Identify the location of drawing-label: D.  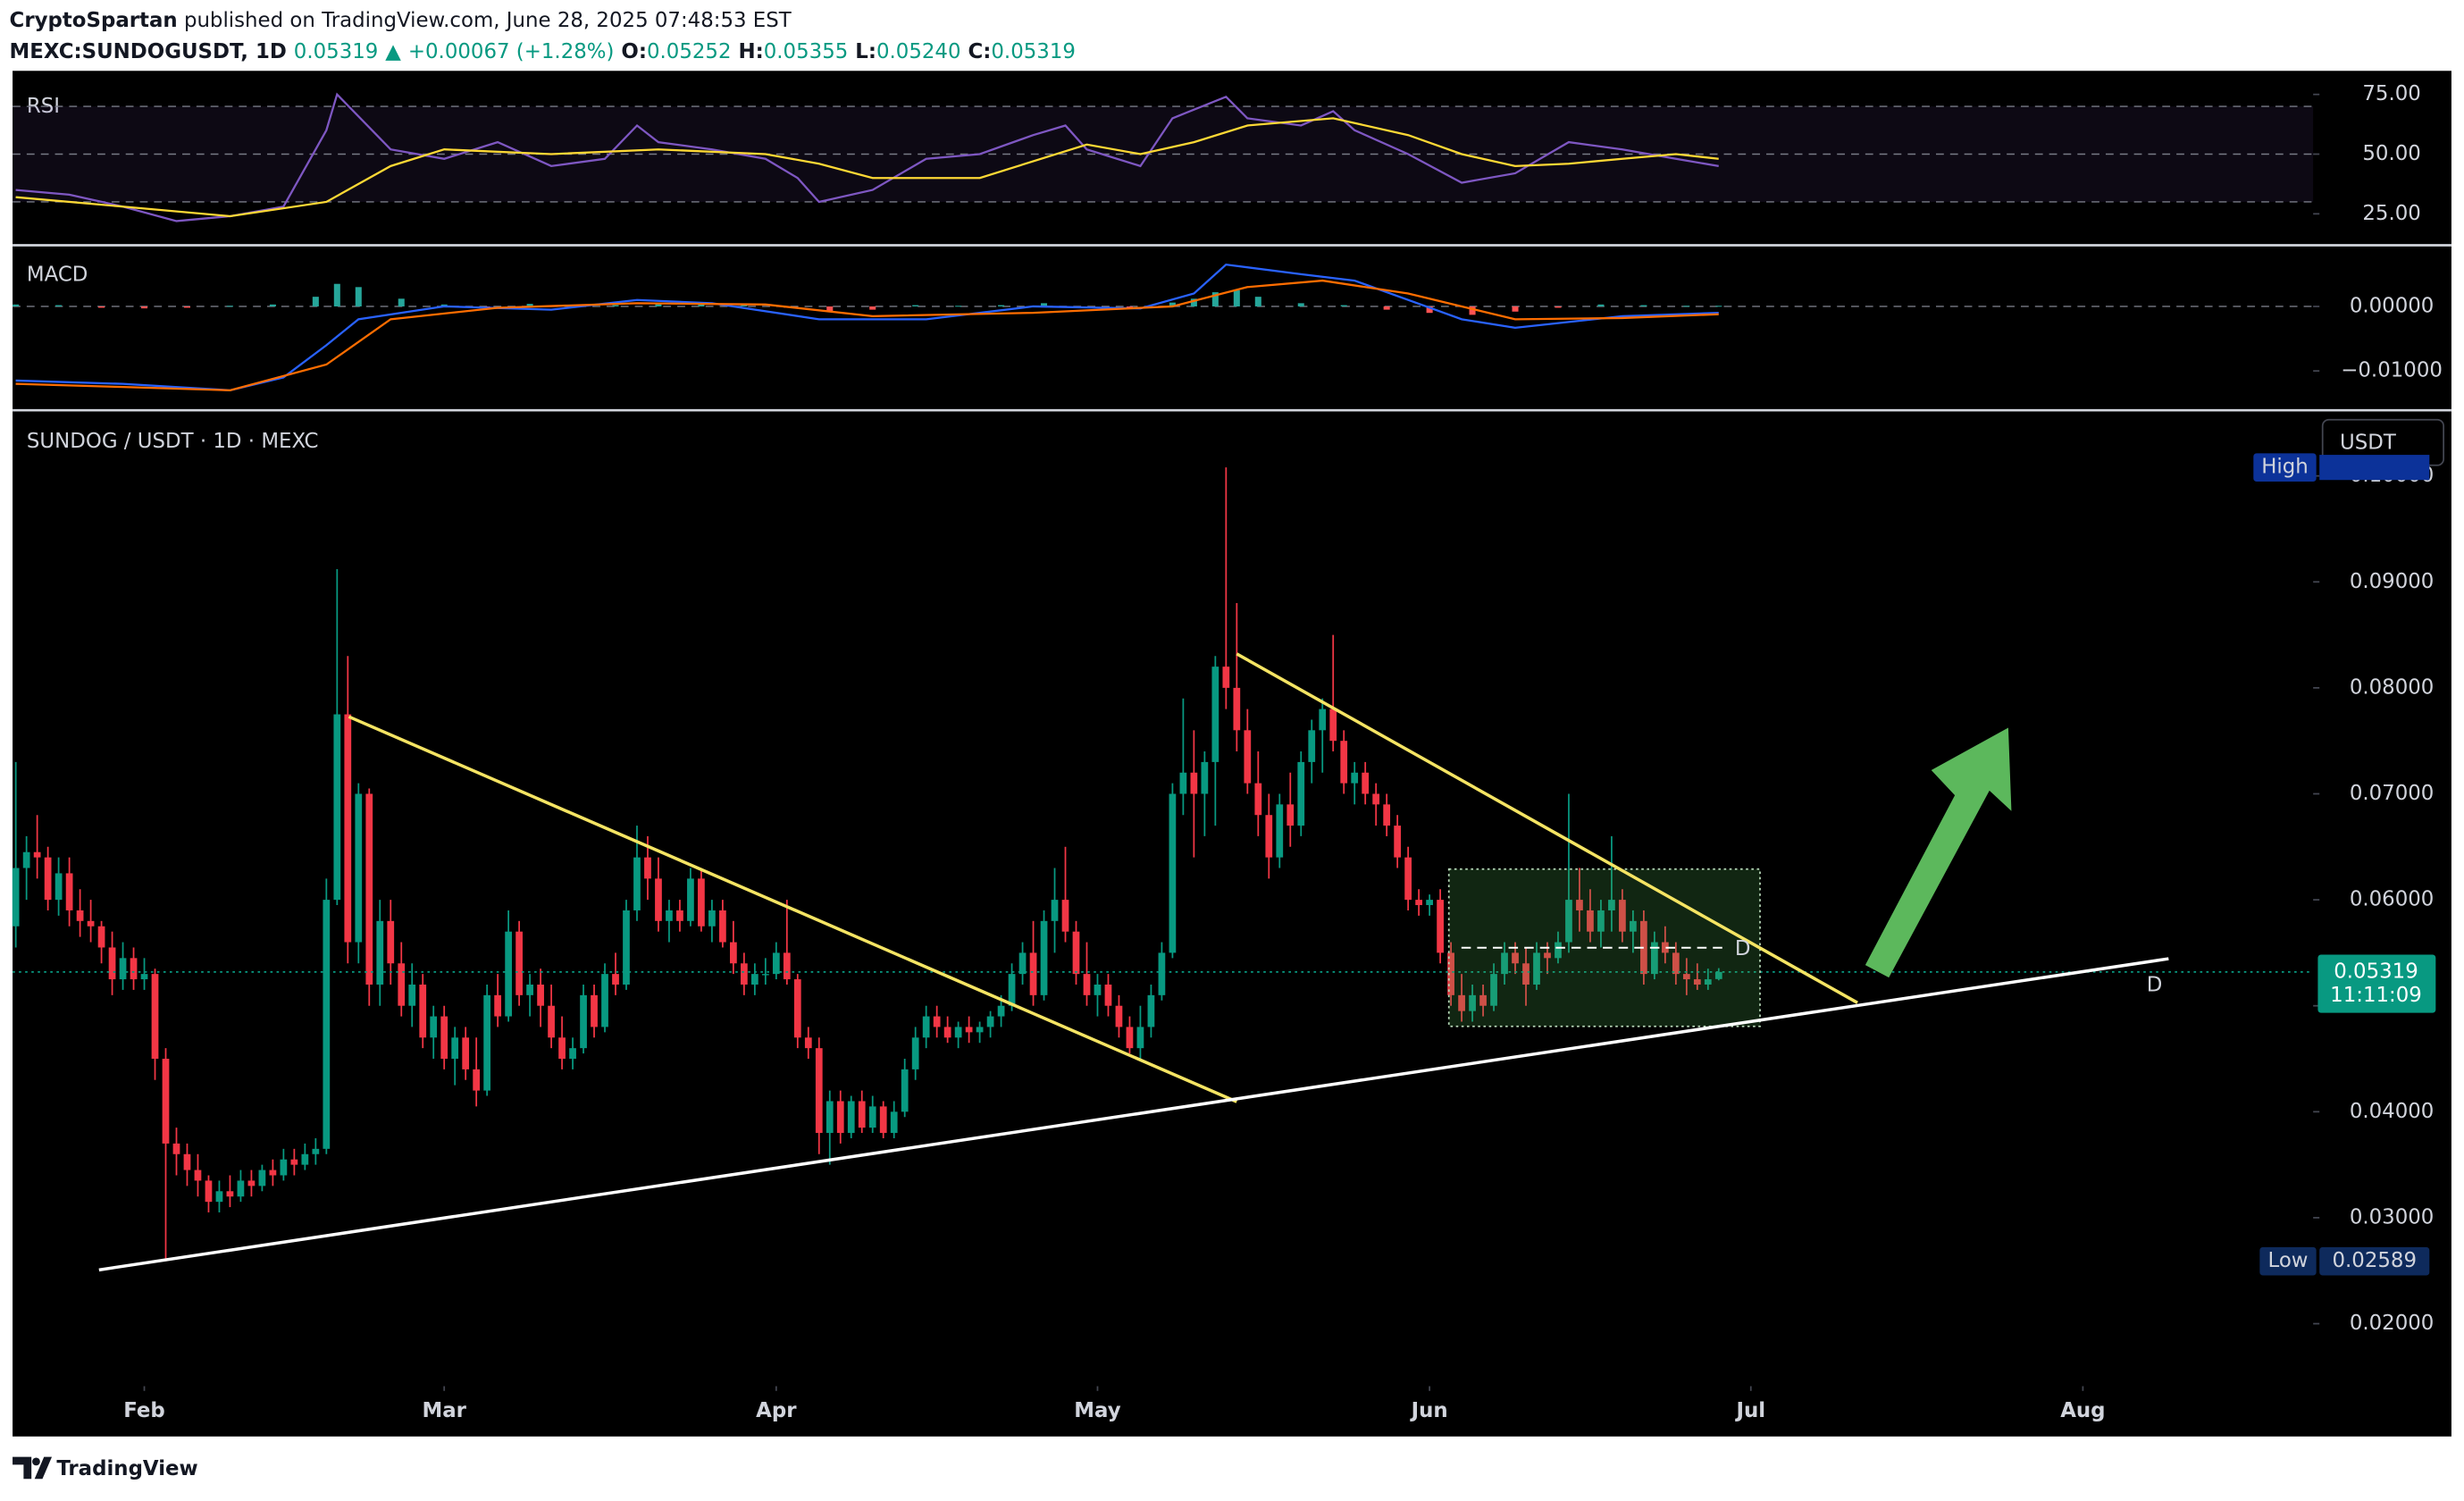
(1743, 948).